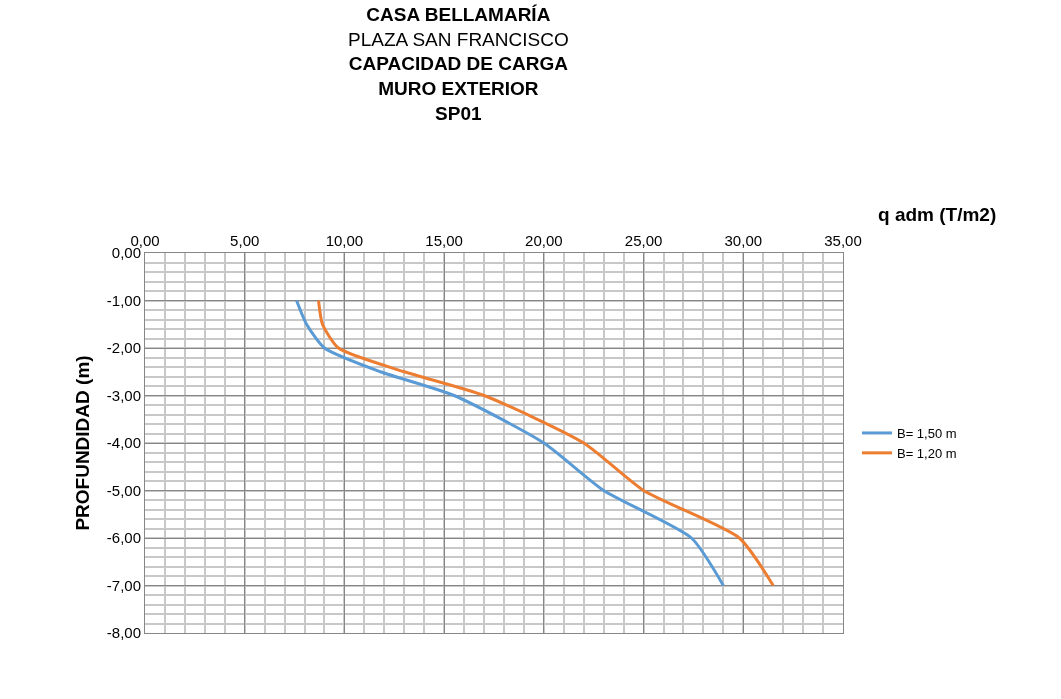  What do you see at coordinates (743, 240) in the screenshot?
I see `x-tick-label: 30,00` at bounding box center [743, 240].